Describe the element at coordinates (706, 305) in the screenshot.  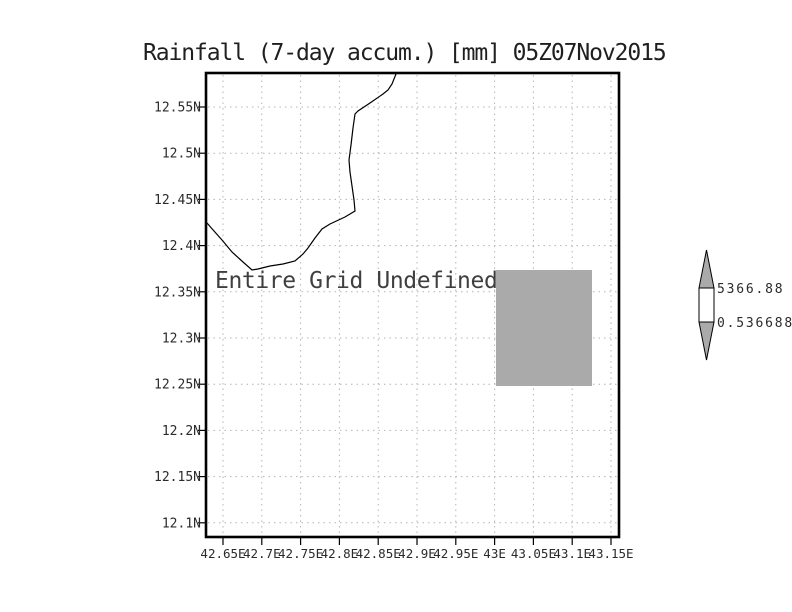
I see `colorbar-box` at that location.